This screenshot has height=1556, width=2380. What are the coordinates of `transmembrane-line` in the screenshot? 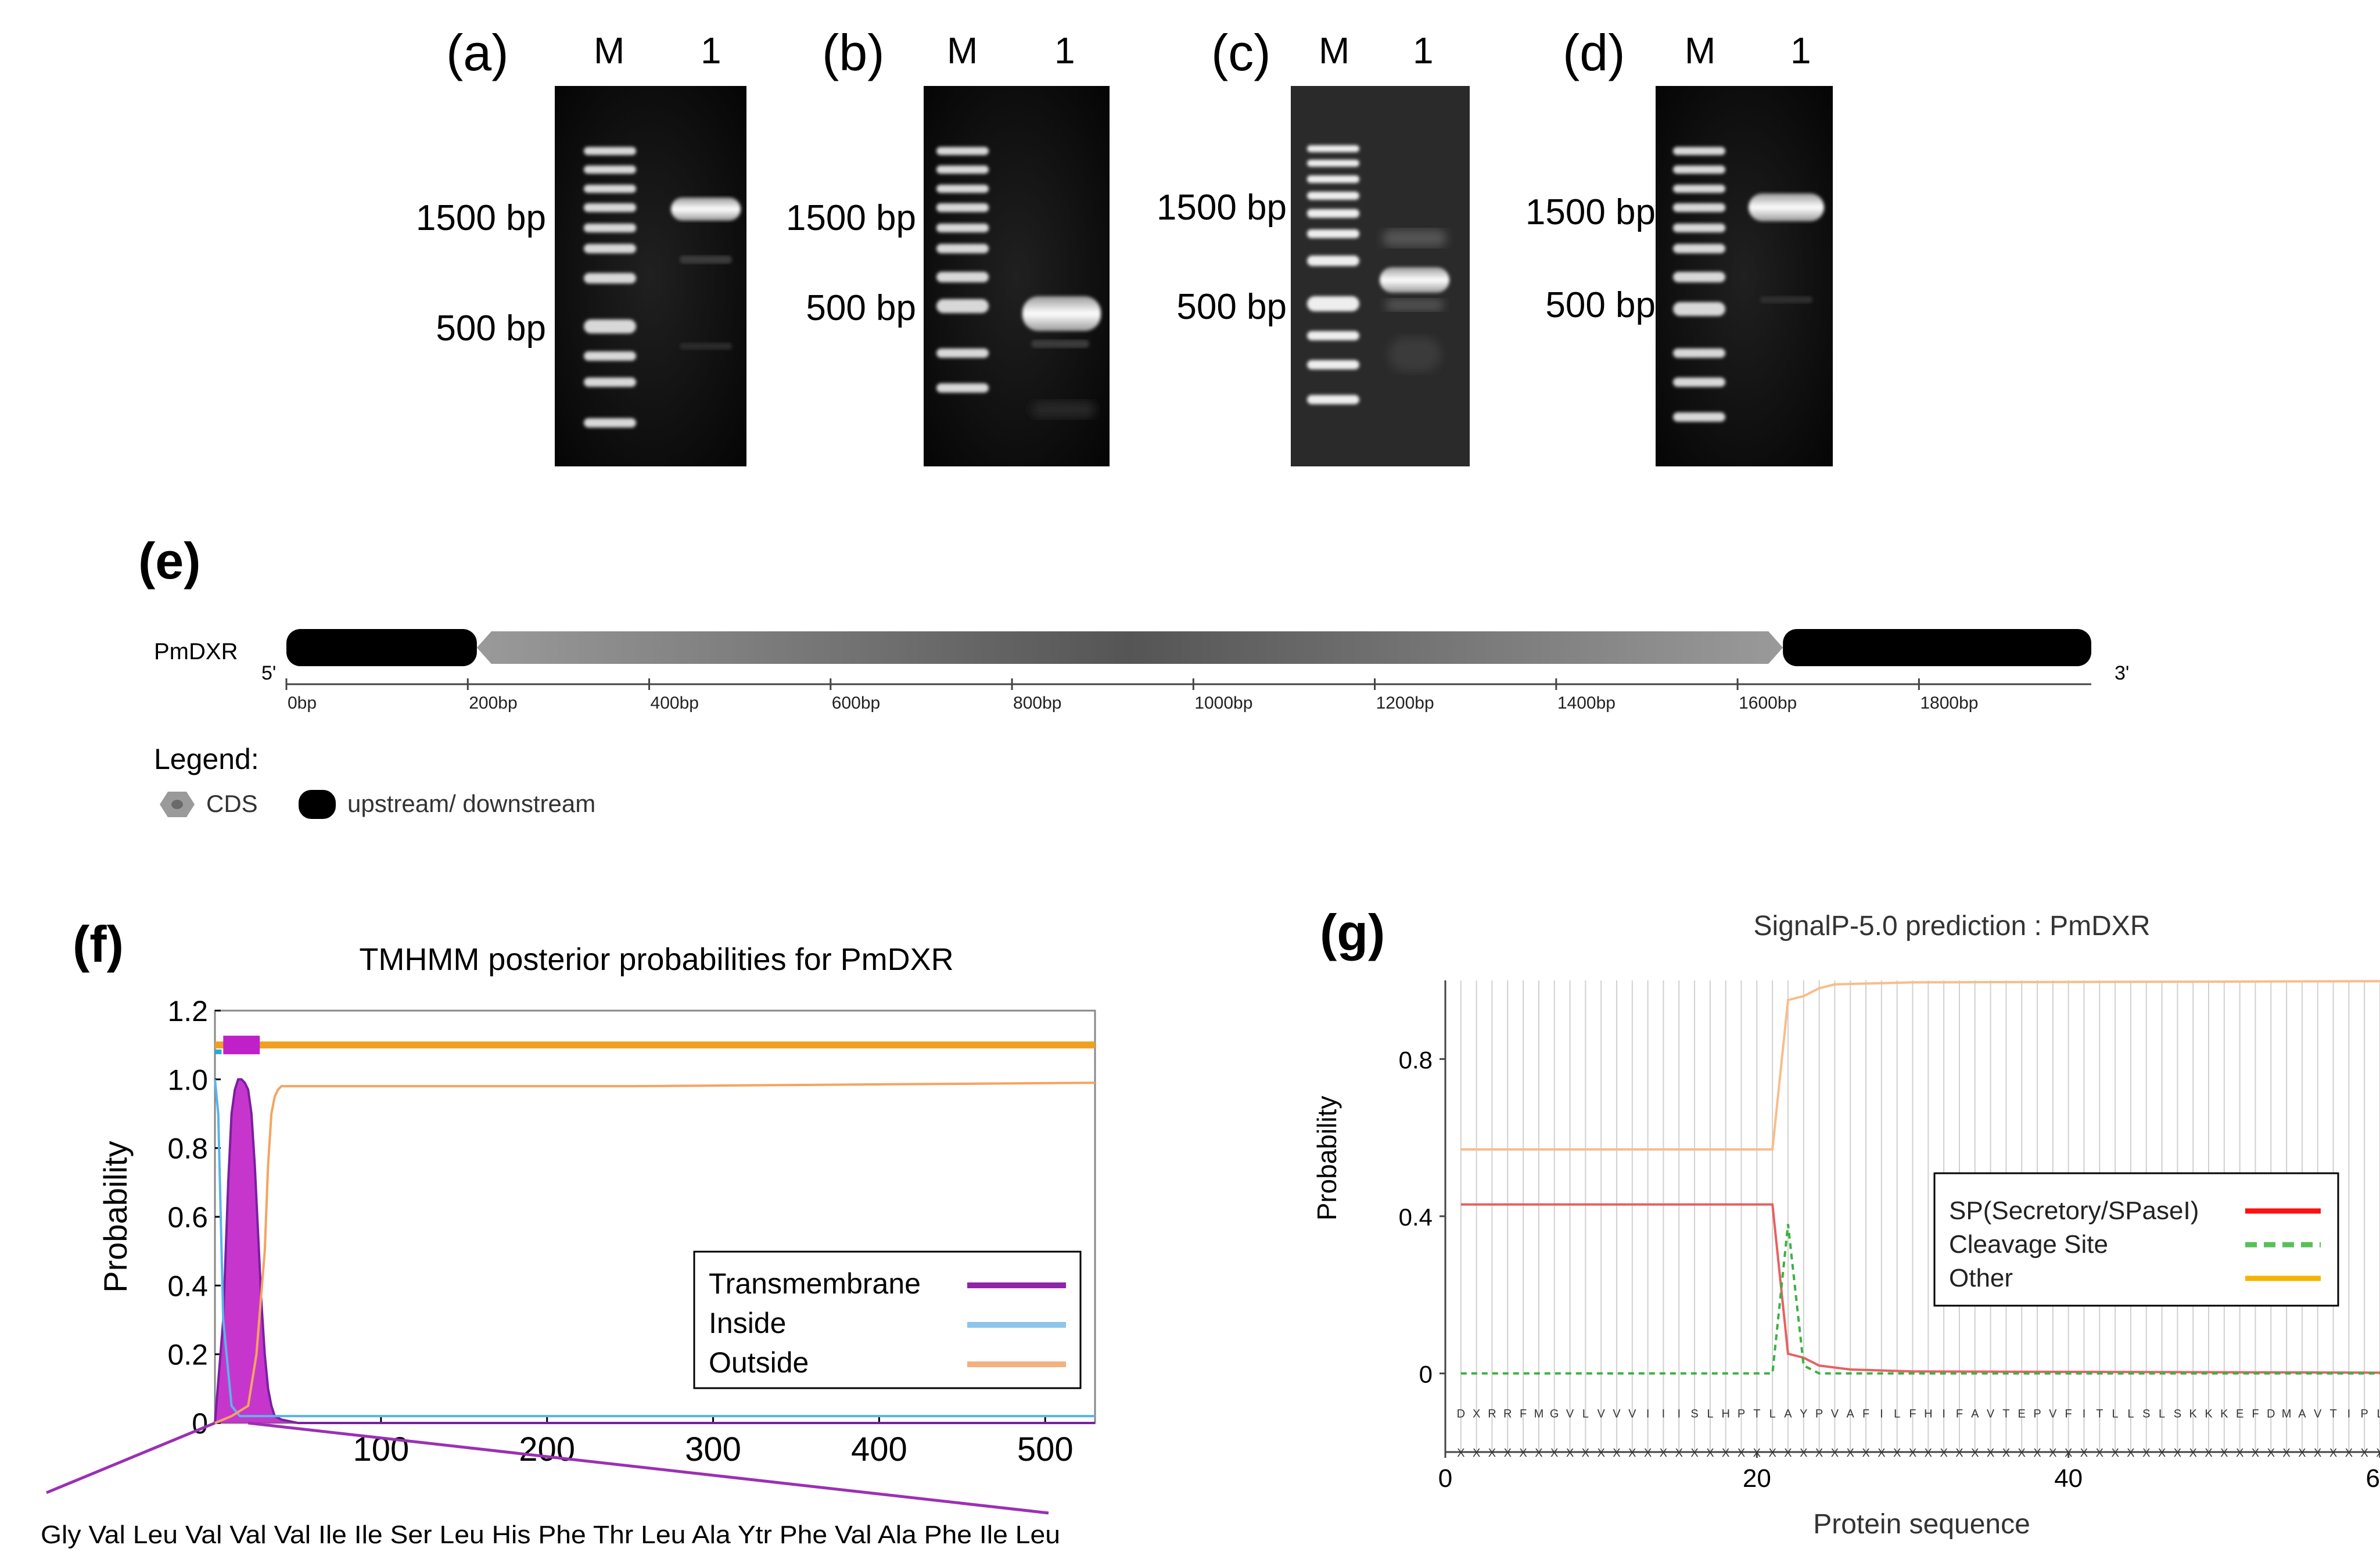 It's located at (654, 1251).